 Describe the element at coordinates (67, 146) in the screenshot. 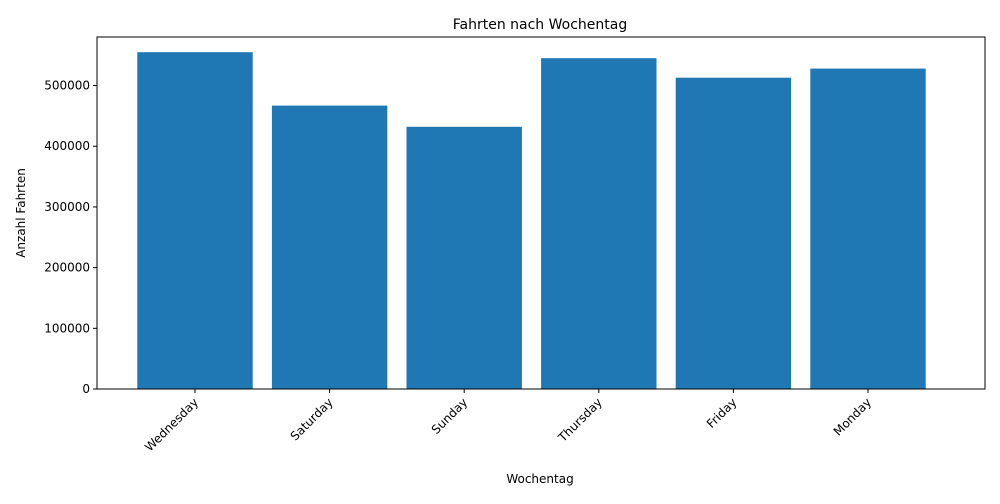

I see `y-tick-label: 400000` at that location.